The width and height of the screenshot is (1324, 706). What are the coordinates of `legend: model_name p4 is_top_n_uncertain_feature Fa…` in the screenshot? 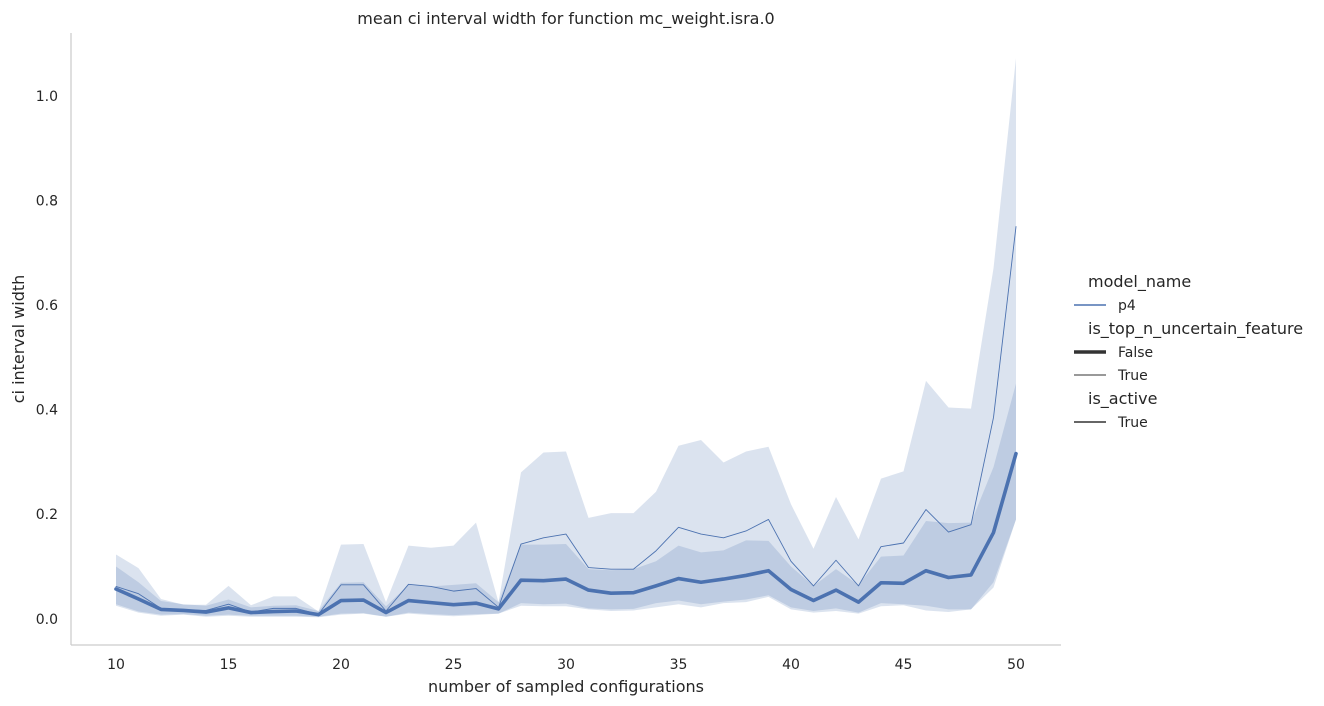 It's located at (1188, 351).